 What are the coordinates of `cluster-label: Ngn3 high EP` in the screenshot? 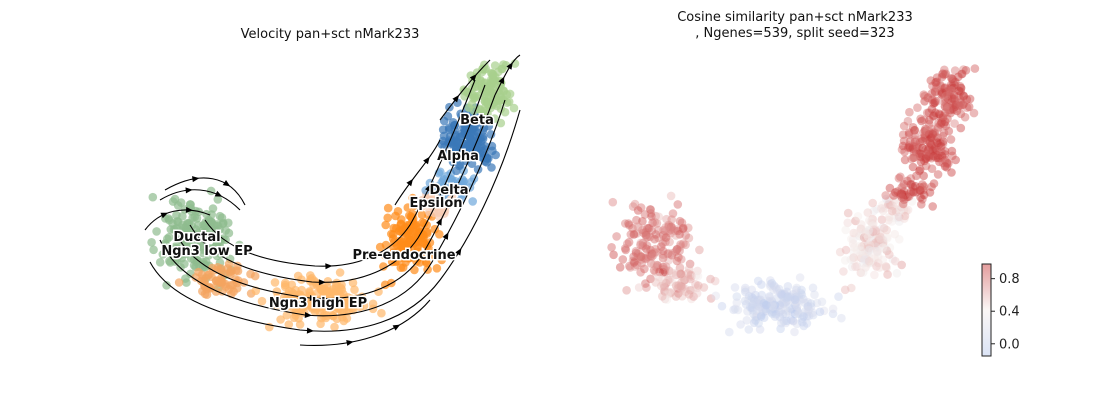 It's located at (318, 303).